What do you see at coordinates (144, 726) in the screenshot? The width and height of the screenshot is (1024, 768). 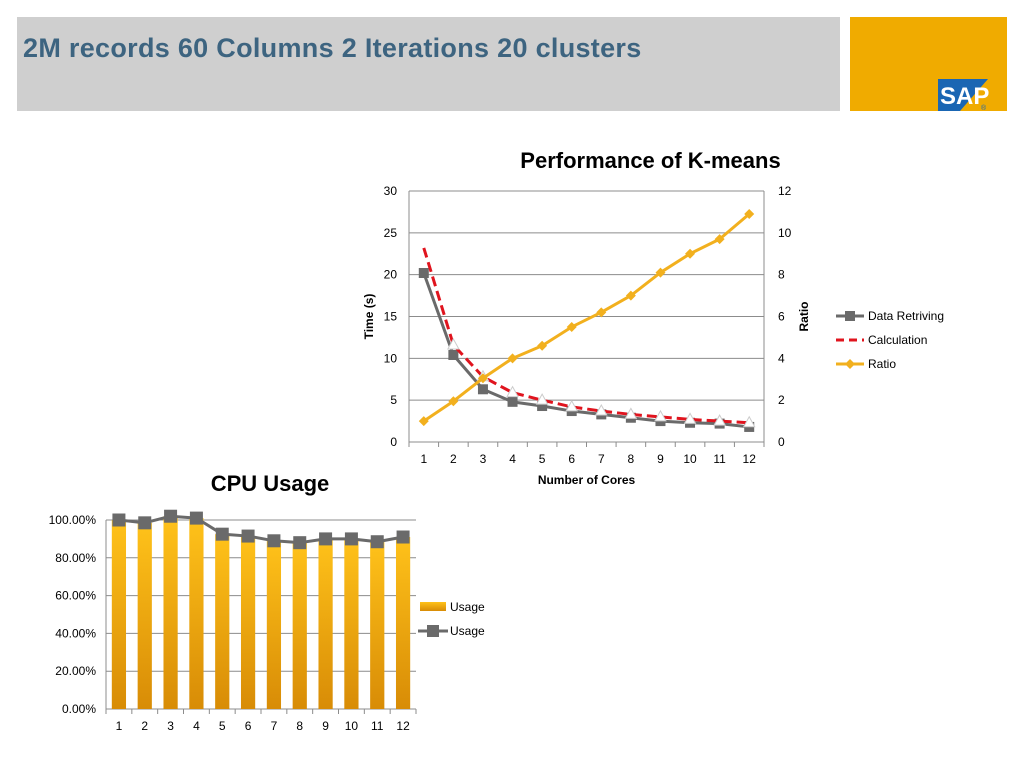 I see `x-tick-label: 2` at bounding box center [144, 726].